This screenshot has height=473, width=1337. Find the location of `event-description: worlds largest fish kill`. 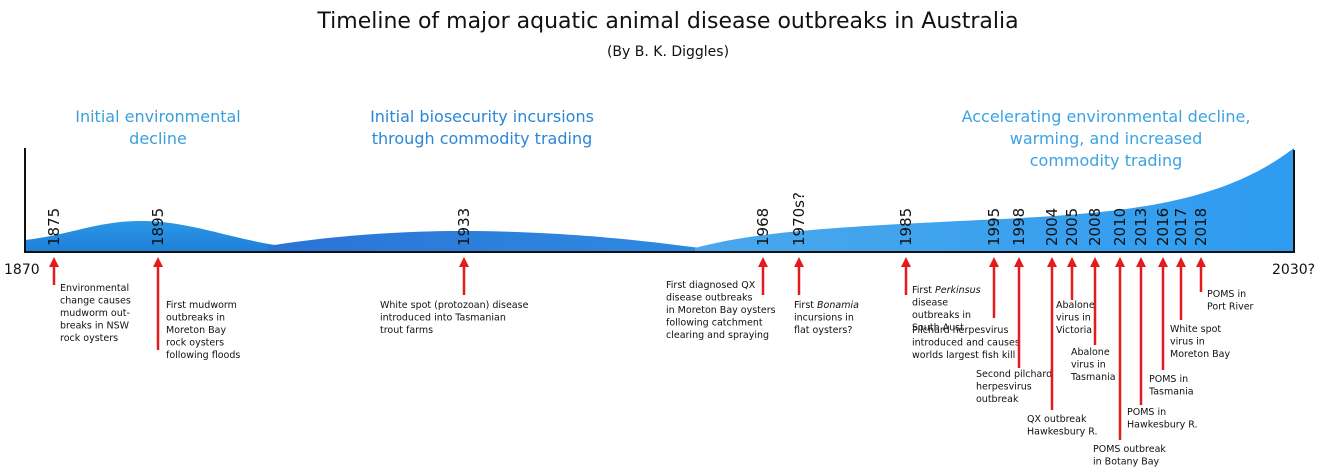

event-description: worlds largest fish kill is located at coordinates (963, 355).